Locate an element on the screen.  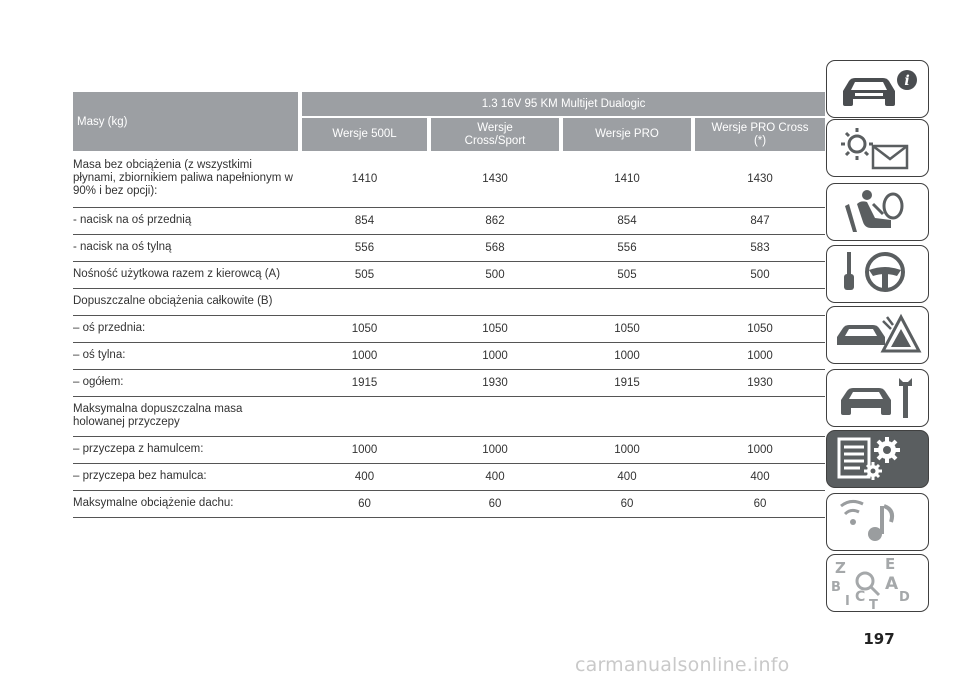
svg-text: T is located at coordinates (873, 604).